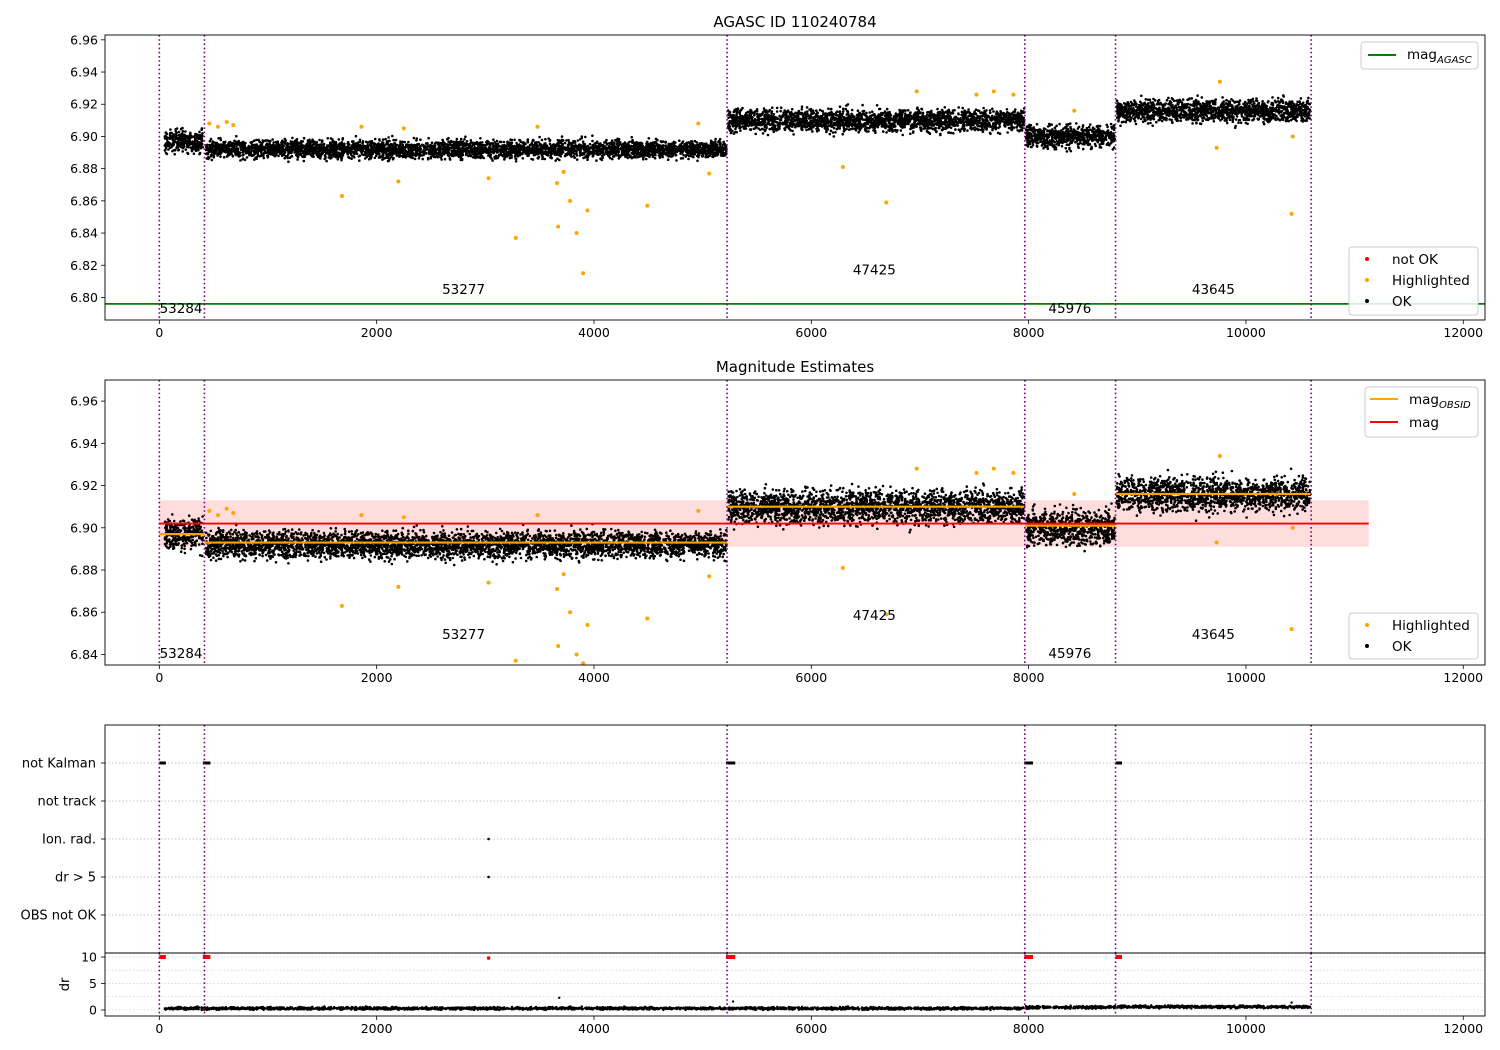 The width and height of the screenshot is (1500, 1050). I want to click on ok-point-cloud, so click(737, 128).